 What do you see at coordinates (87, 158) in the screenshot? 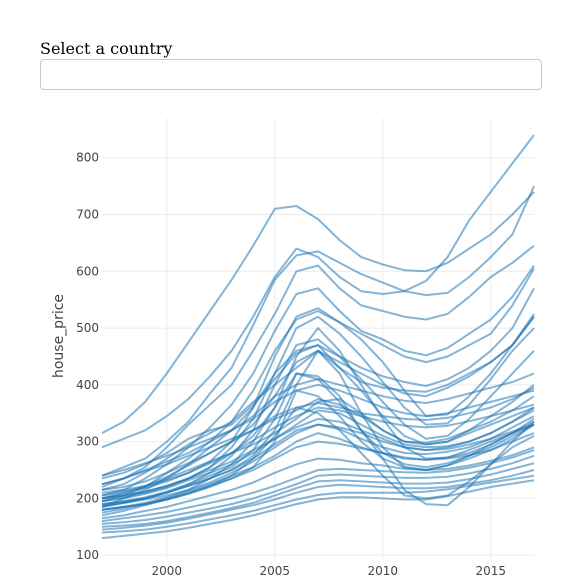
I see `y-tick-label: 800` at bounding box center [87, 158].